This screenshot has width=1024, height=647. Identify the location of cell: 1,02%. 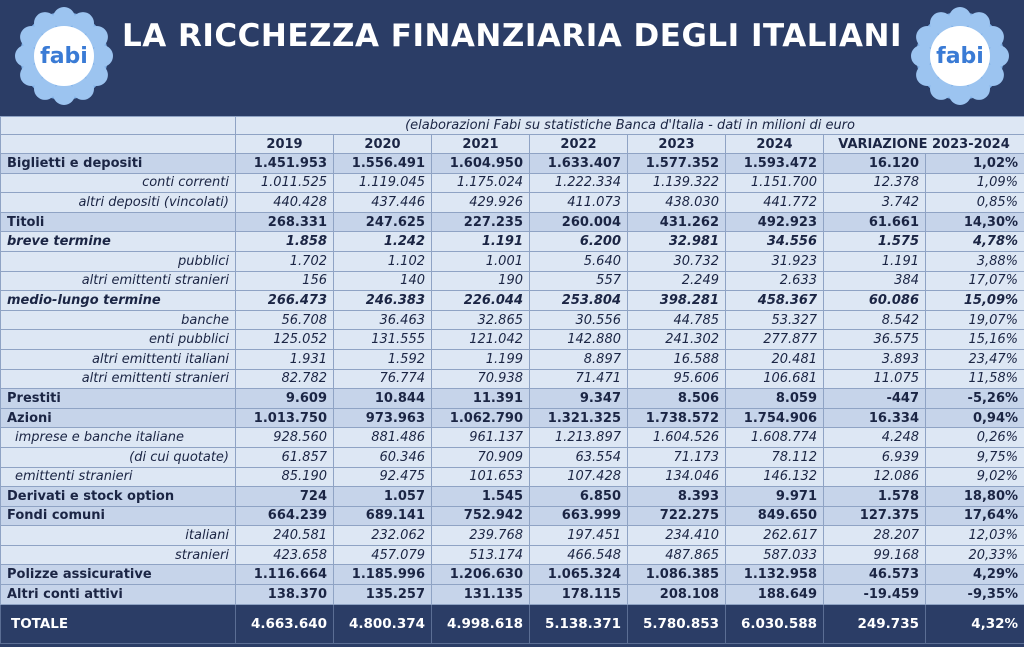
(974, 163).